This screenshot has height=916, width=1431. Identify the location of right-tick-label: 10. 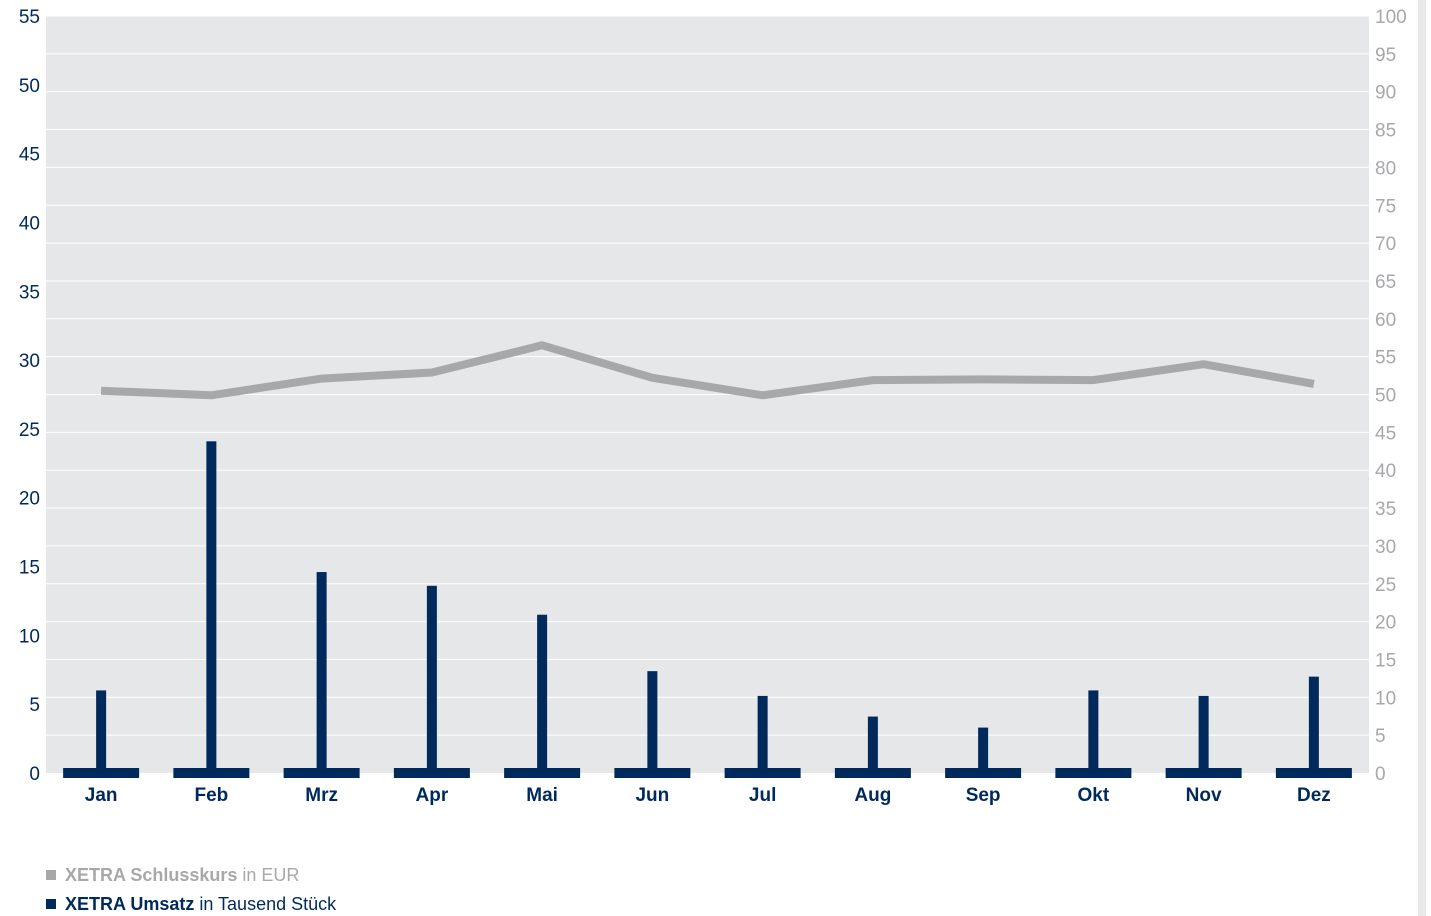
(1385, 698).